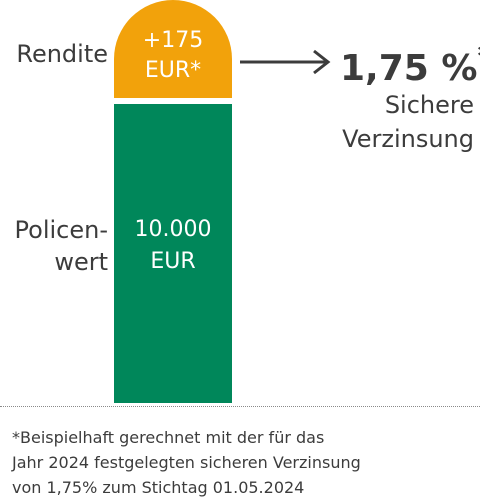  I want to click on rendite-label: Rendite, so click(62, 54).